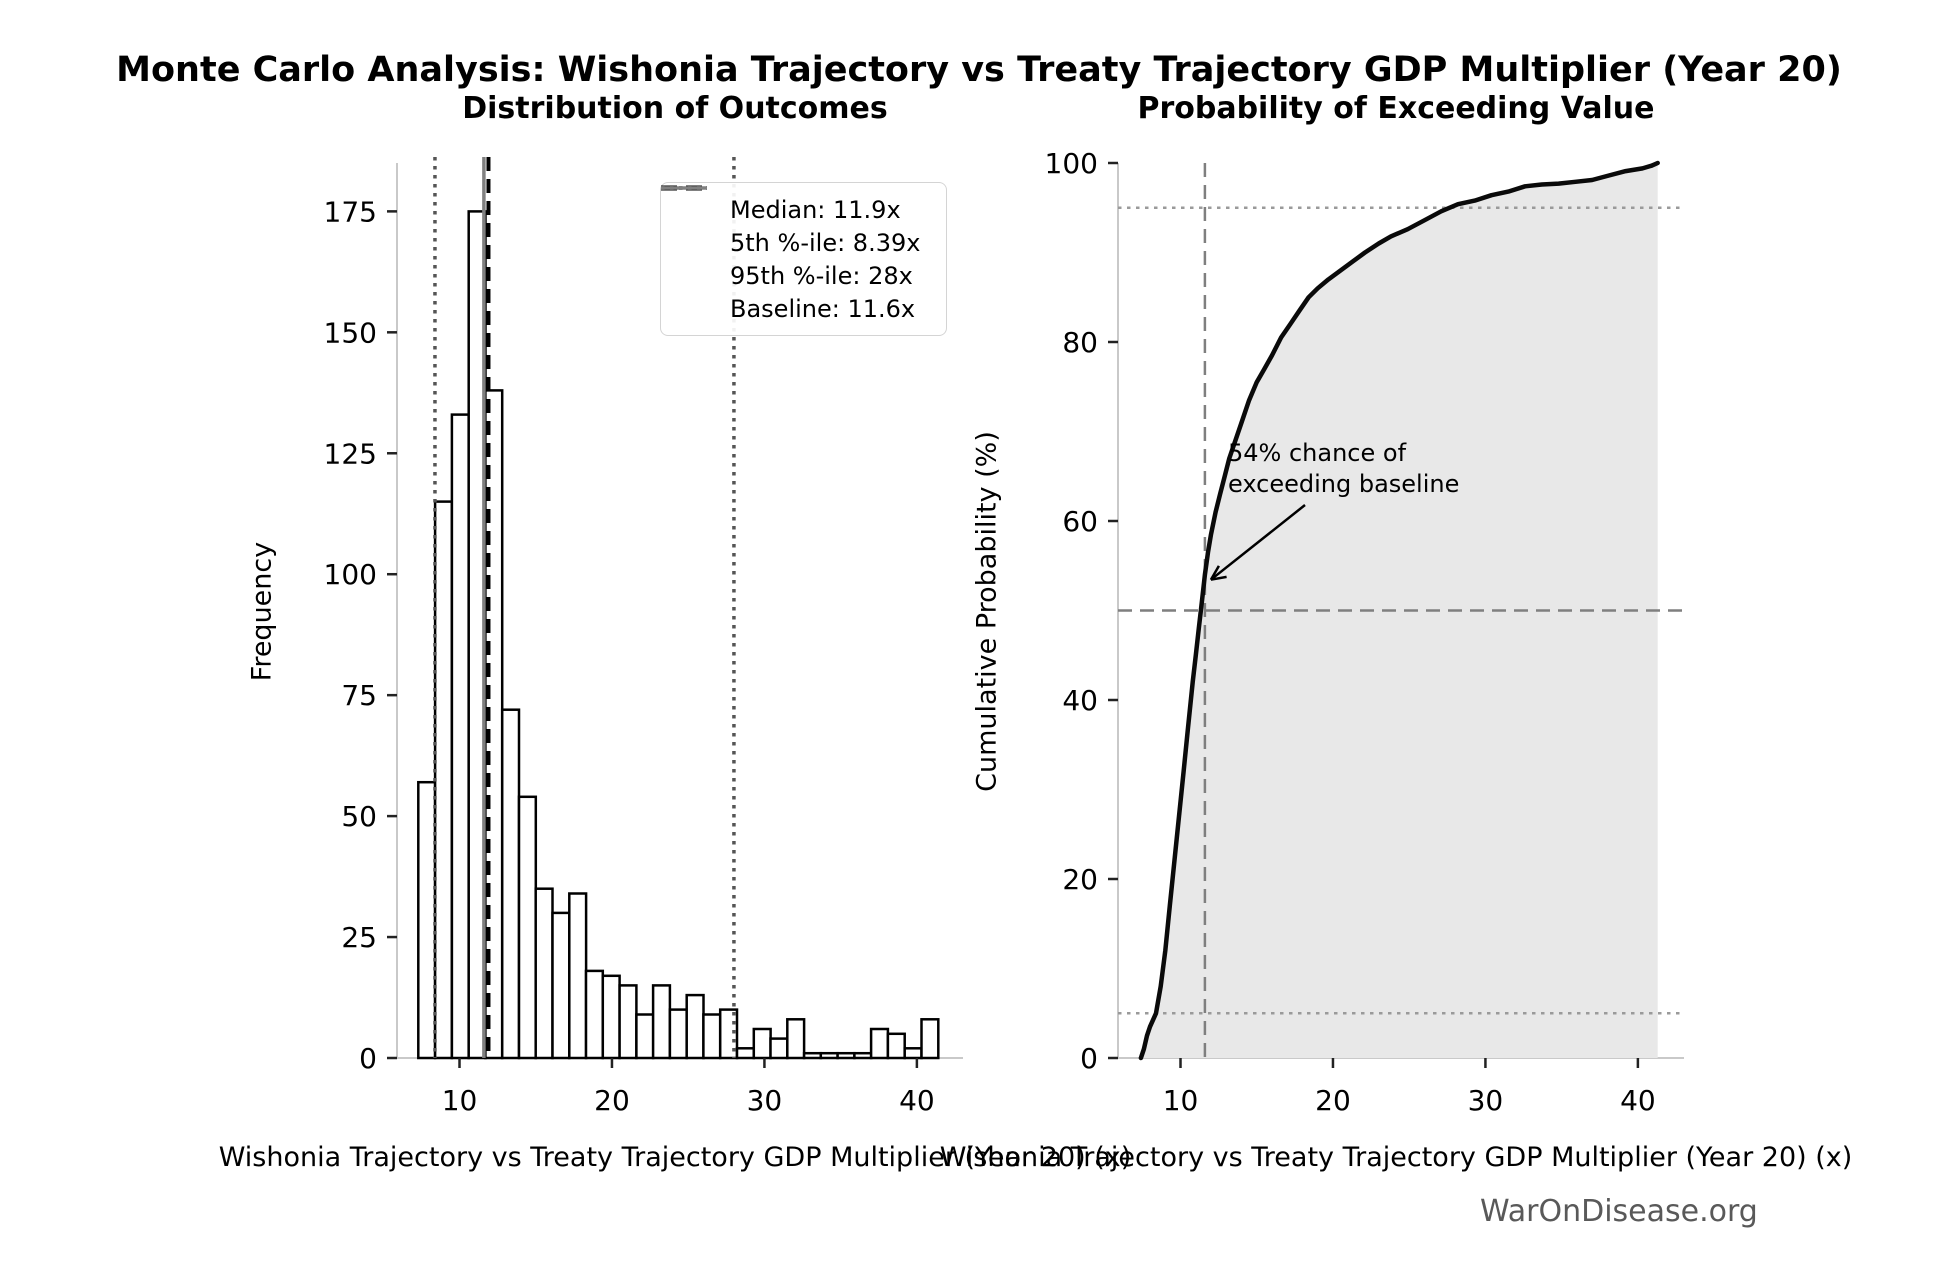  I want to click on cdf-ylabel: Cumulative Probability (%), so click(987, 611).